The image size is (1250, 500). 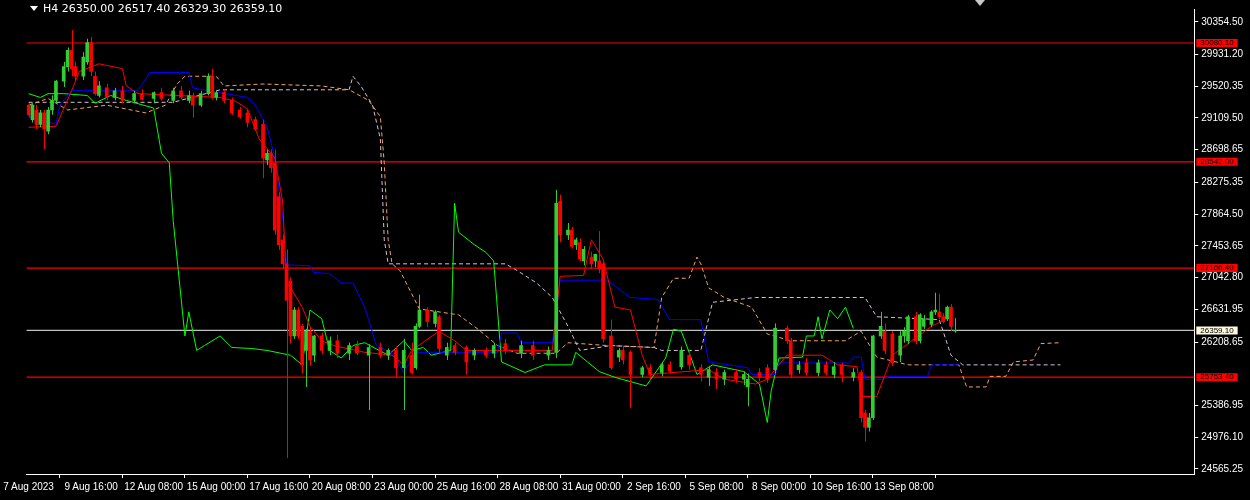 I want to click on x-tick-label: 17 Aug 16:00, so click(x=279, y=486).